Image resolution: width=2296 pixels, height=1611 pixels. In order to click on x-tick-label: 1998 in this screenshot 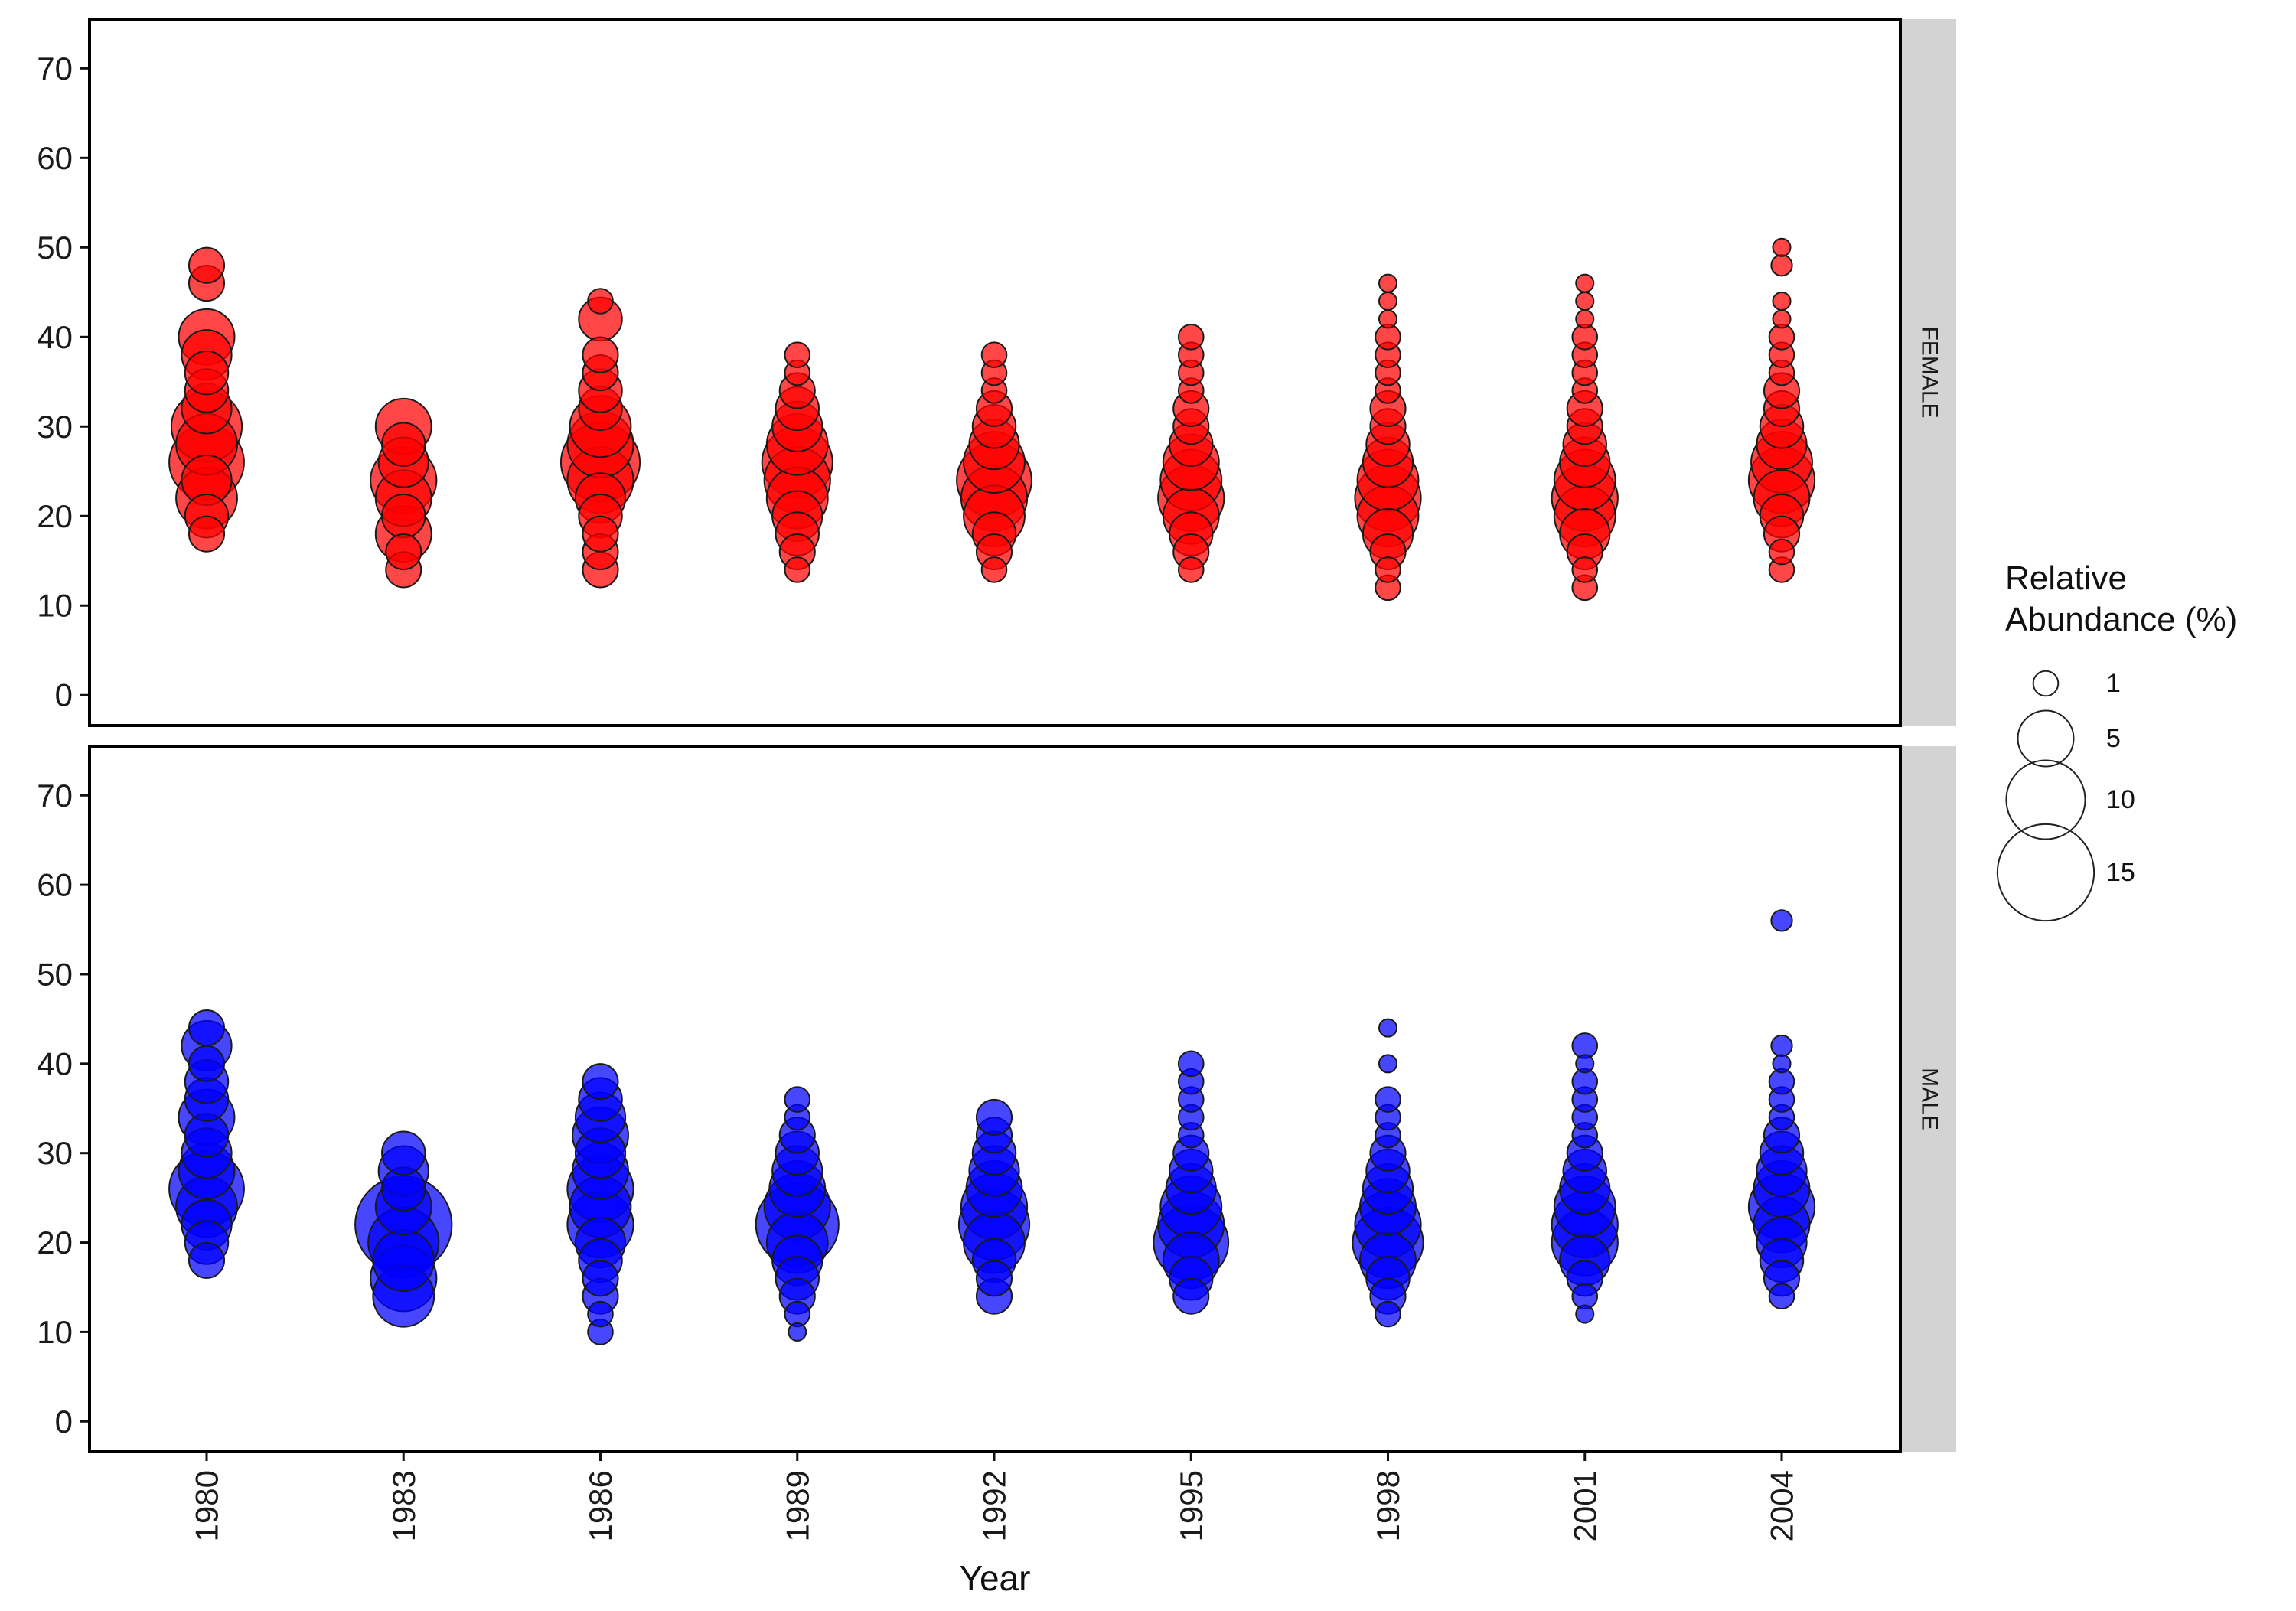, I will do `click(1388, 1505)`.